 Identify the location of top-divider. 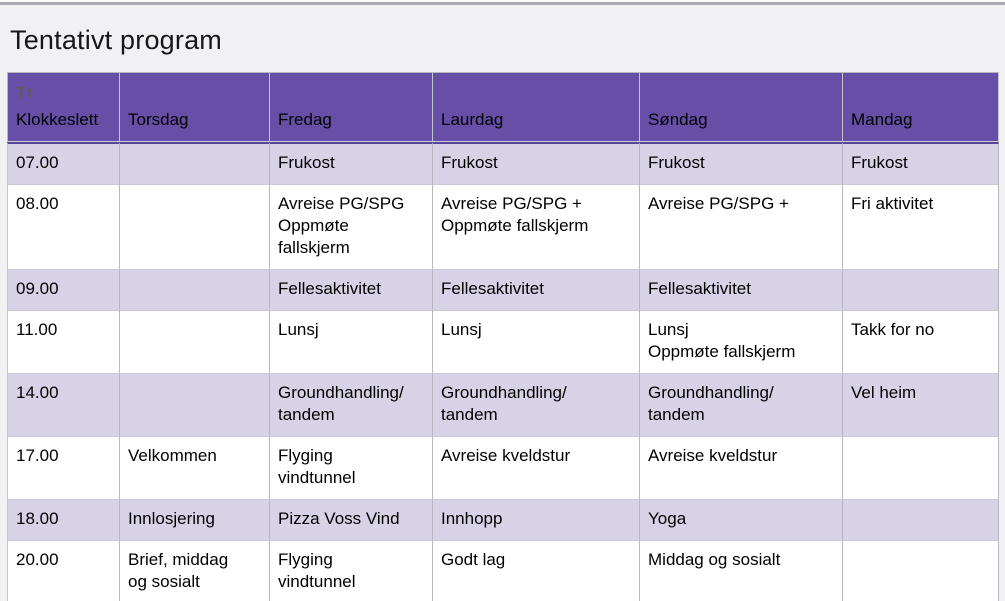
(502, 3).